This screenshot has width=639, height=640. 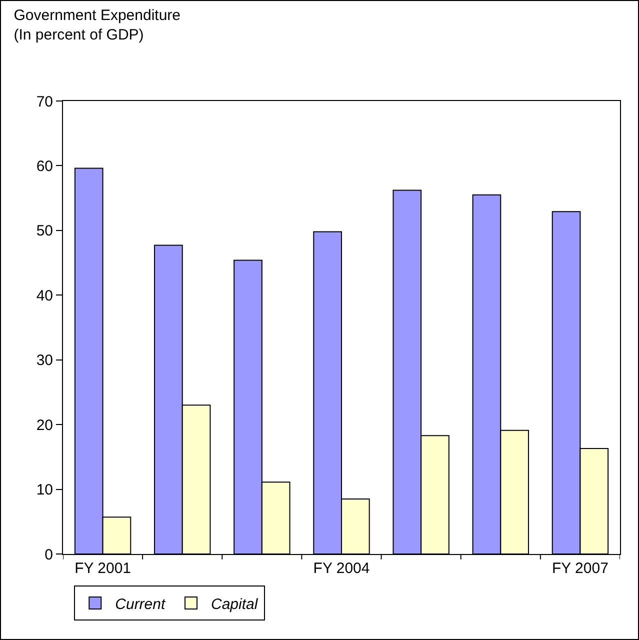 What do you see at coordinates (140, 604) in the screenshot?
I see `legend-label: Current` at bounding box center [140, 604].